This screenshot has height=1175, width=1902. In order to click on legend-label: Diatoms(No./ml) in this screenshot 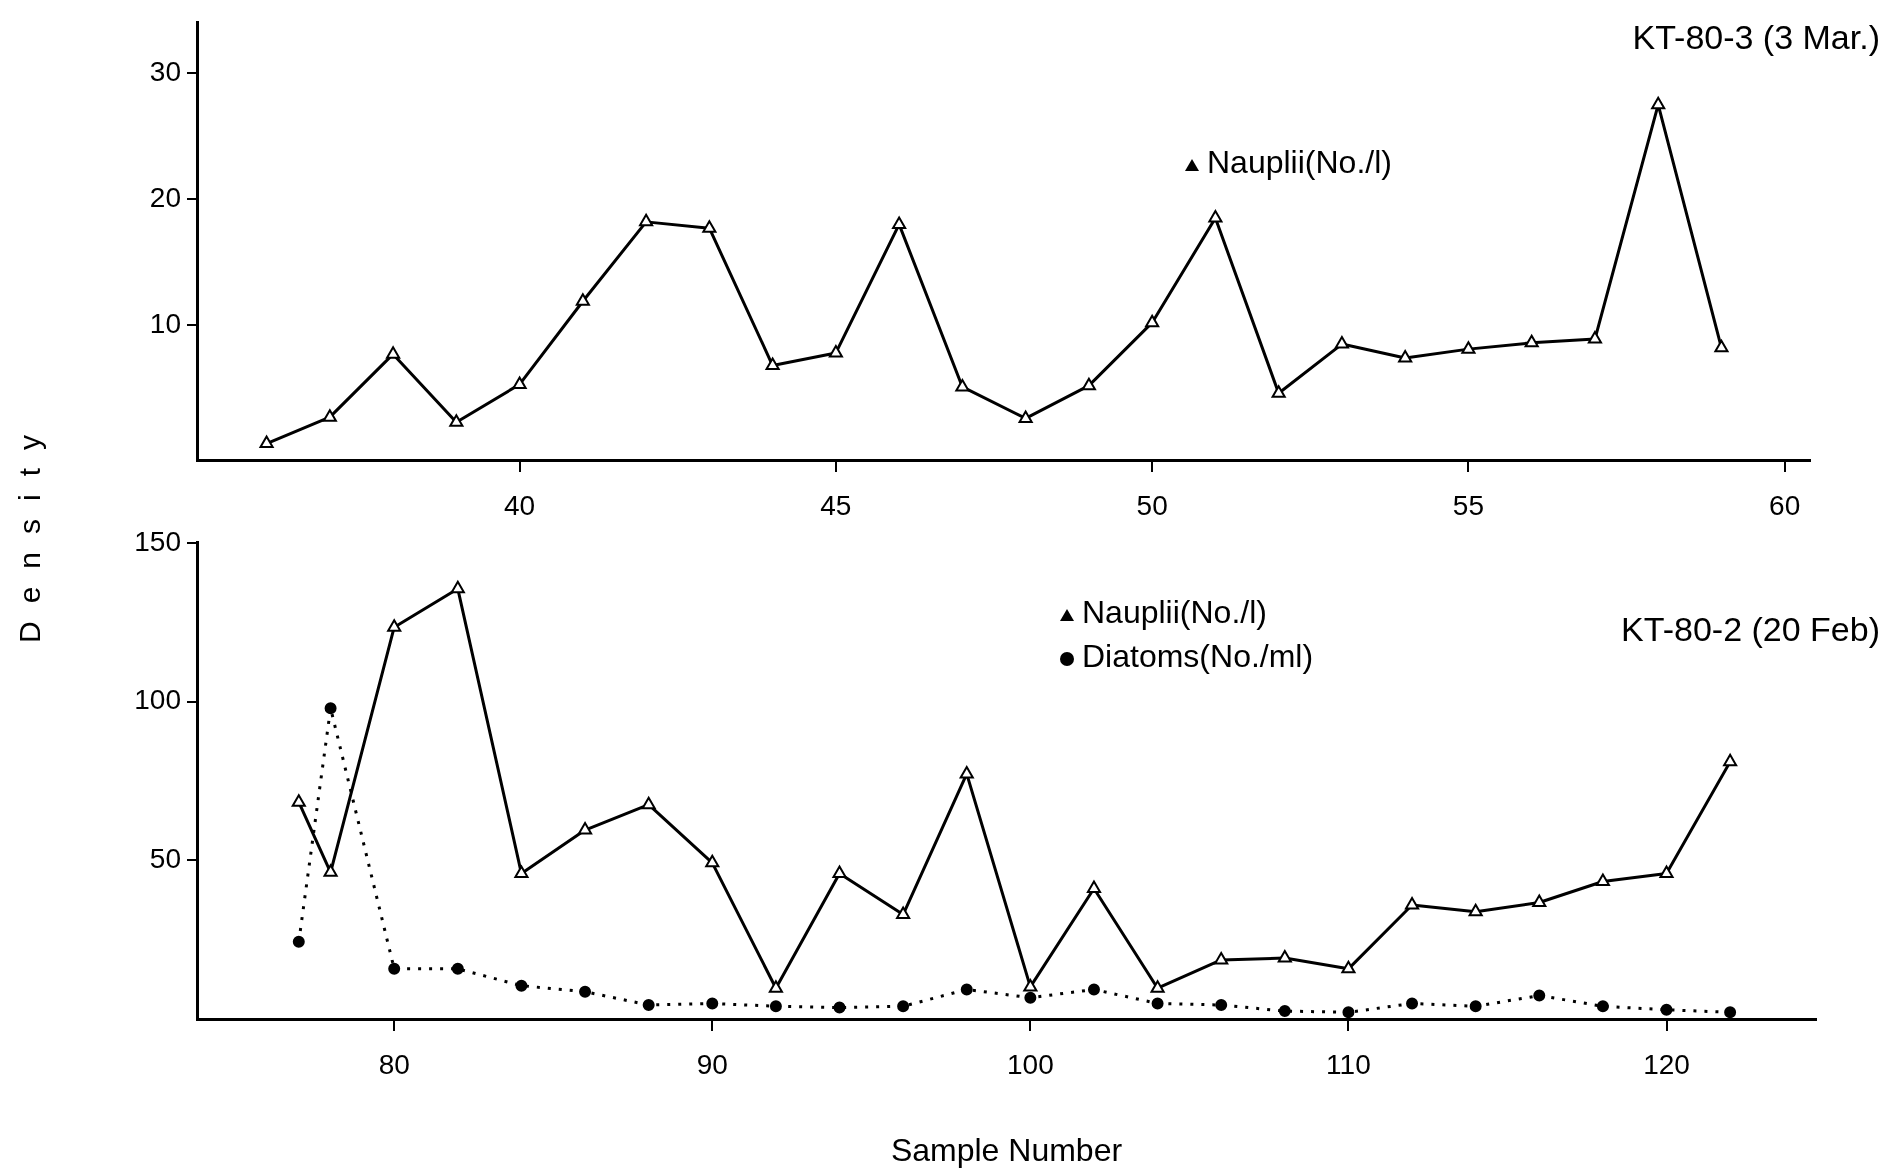, I will do `click(1198, 656)`.